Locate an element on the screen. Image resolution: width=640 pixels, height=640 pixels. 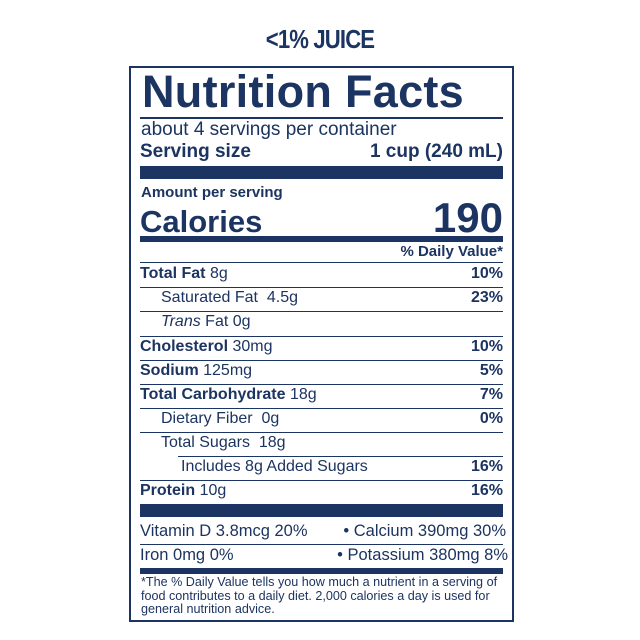
nutrient-name: Total Sugars is located at coordinates (205, 442).